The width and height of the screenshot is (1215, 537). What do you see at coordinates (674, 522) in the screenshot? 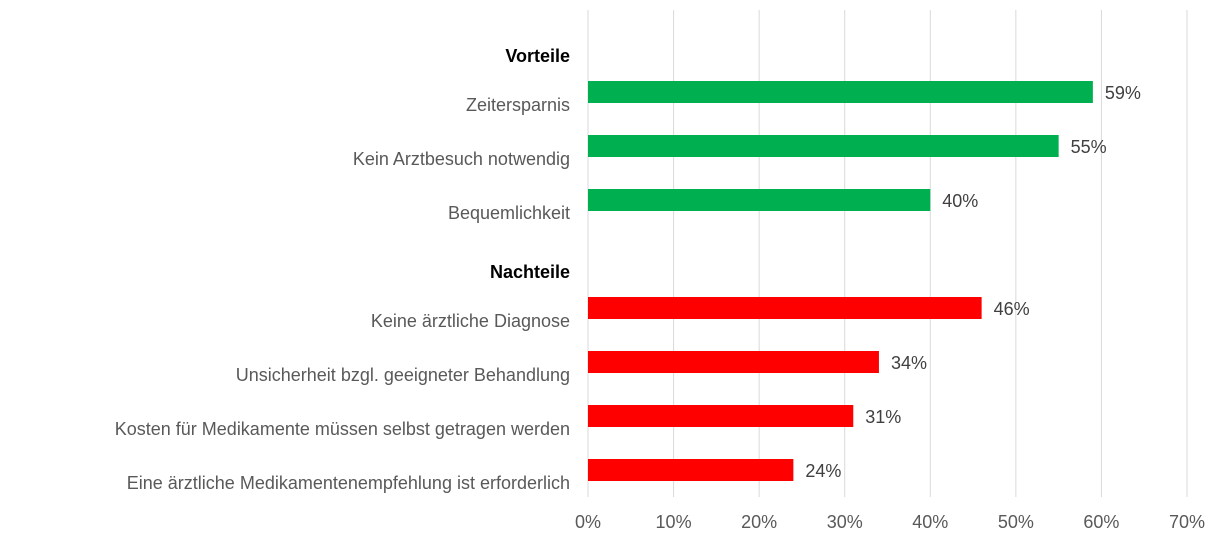
I see `x-tick-label: 10%` at bounding box center [674, 522].